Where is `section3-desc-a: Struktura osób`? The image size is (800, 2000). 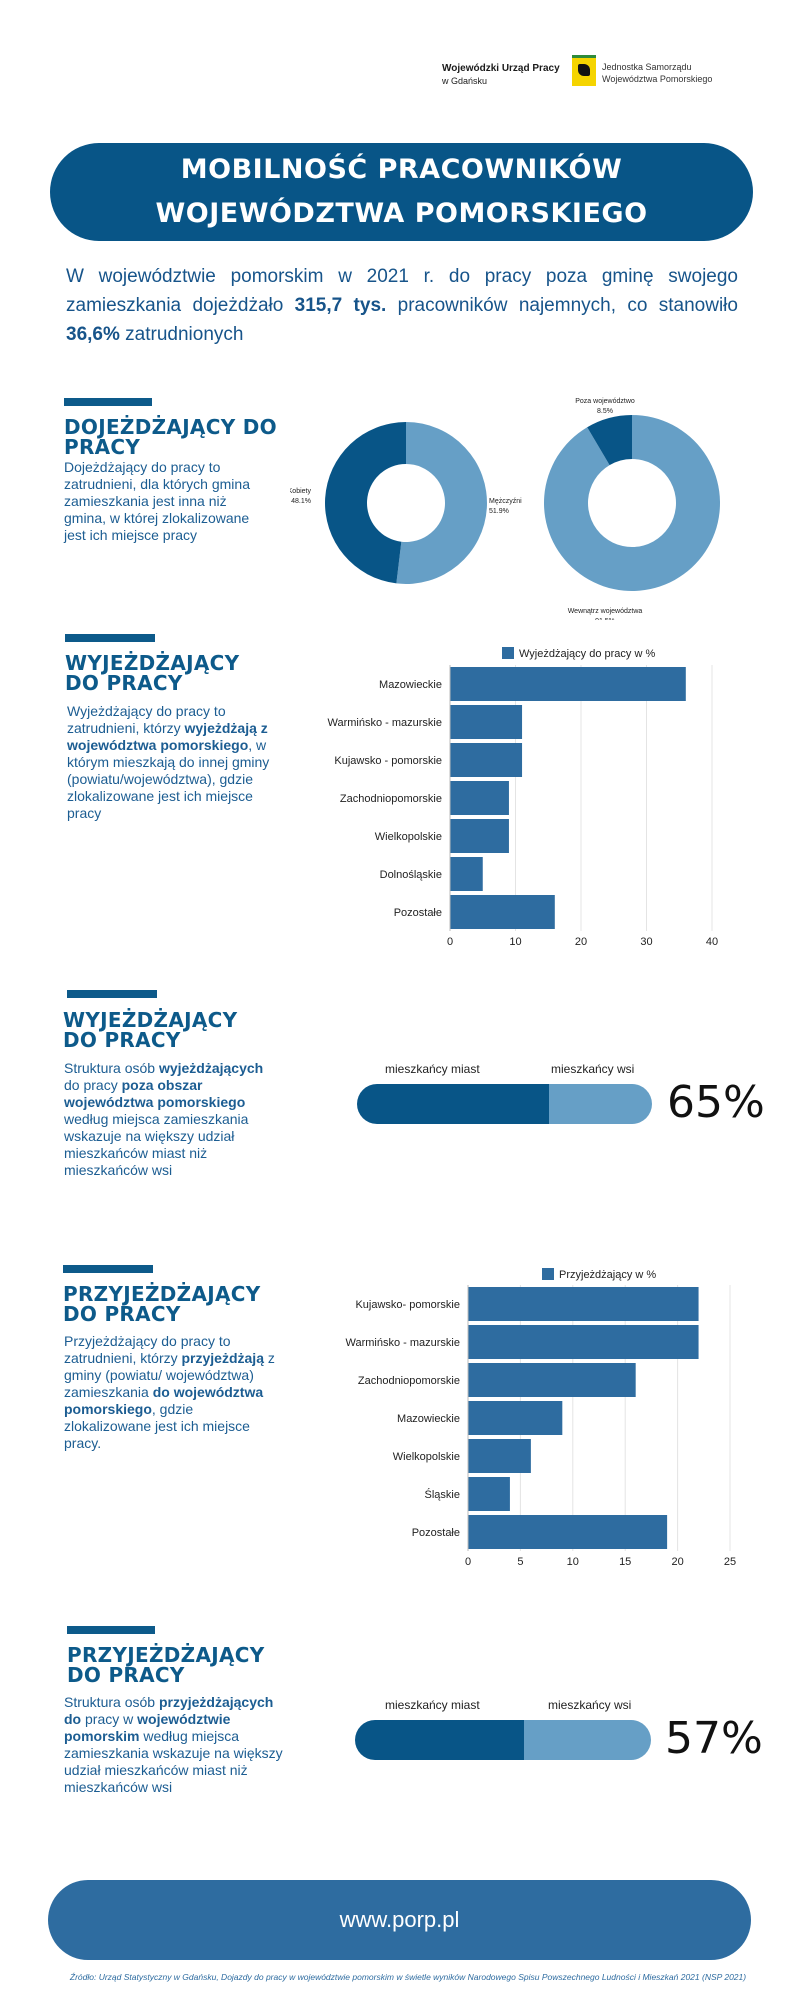 section3-desc-a: Struktura osób is located at coordinates (111, 1068).